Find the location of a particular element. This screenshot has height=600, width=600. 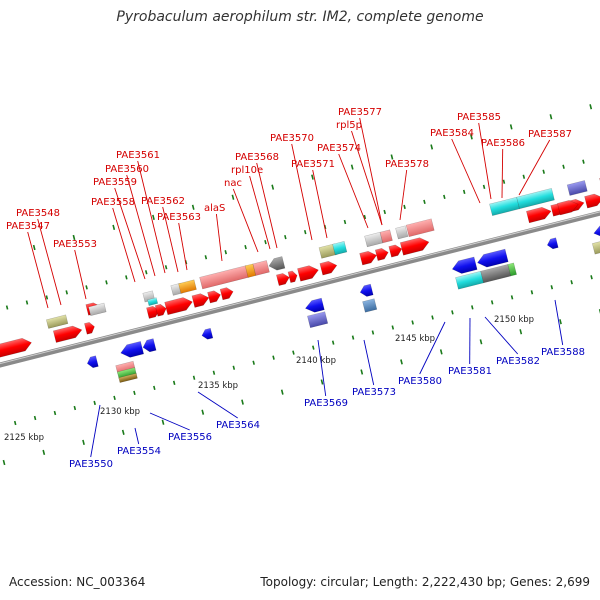

upper-gene-label: PAE3548 is located at coordinates (38, 213).